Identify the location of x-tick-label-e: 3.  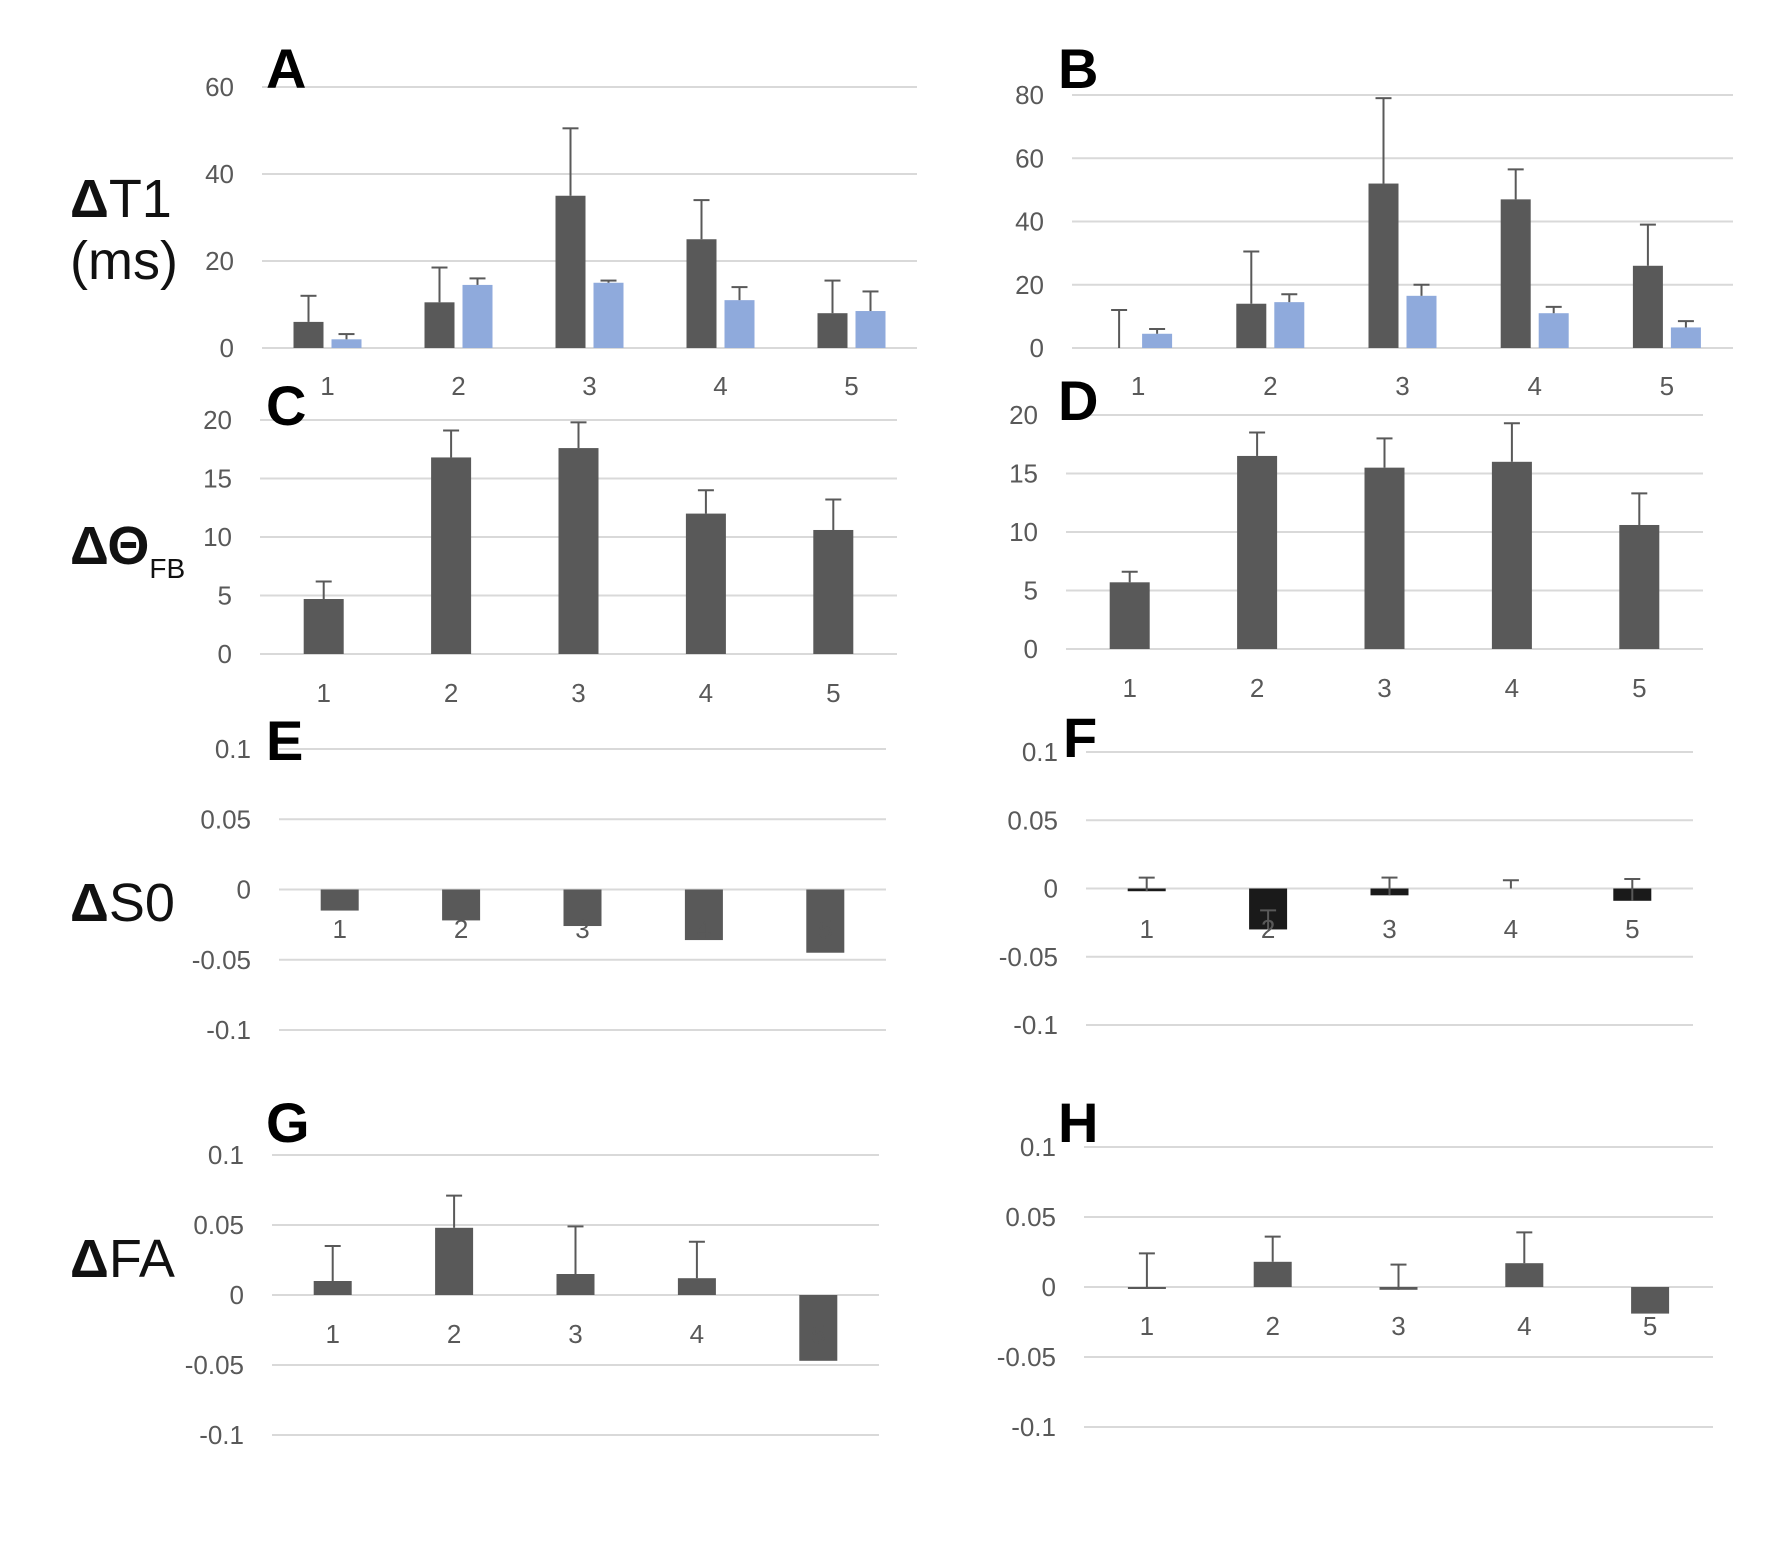
(582, 929).